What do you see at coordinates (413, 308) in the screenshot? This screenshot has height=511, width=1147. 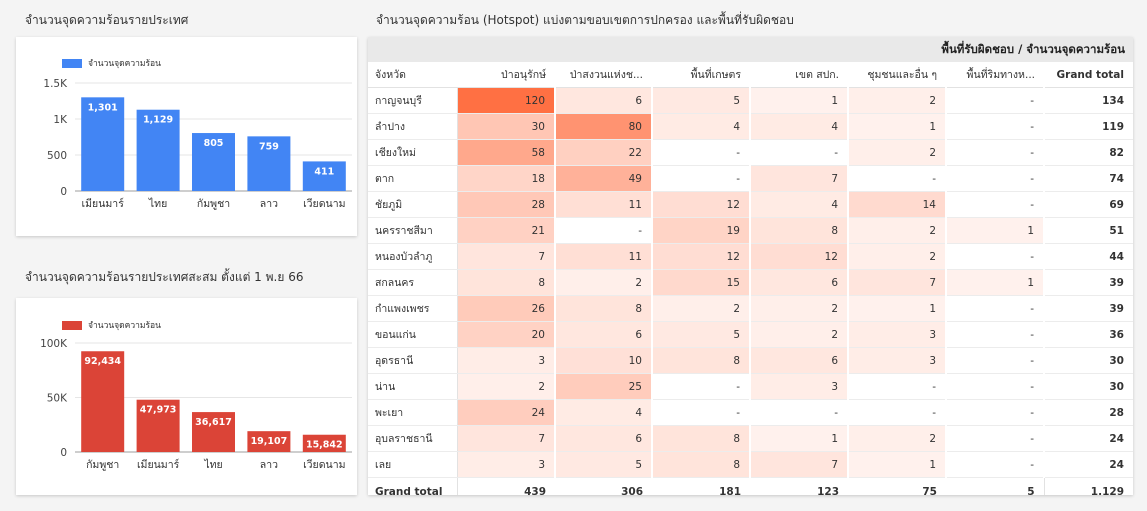 I see `province-cell: กำแพงเพชร` at bounding box center [413, 308].